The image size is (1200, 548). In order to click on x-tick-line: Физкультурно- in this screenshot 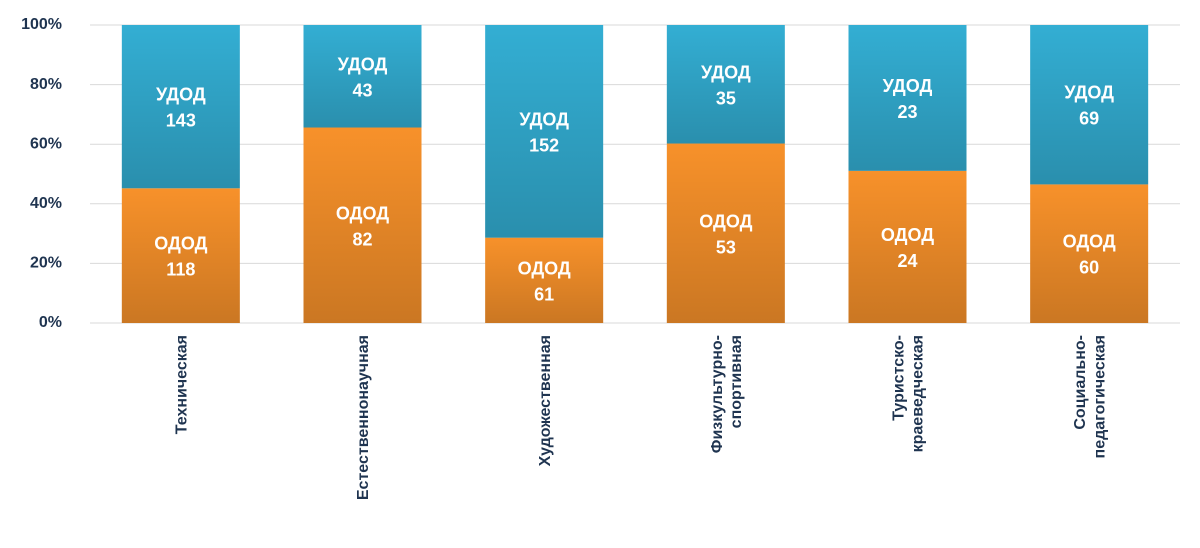, I will do `click(717, 394)`.